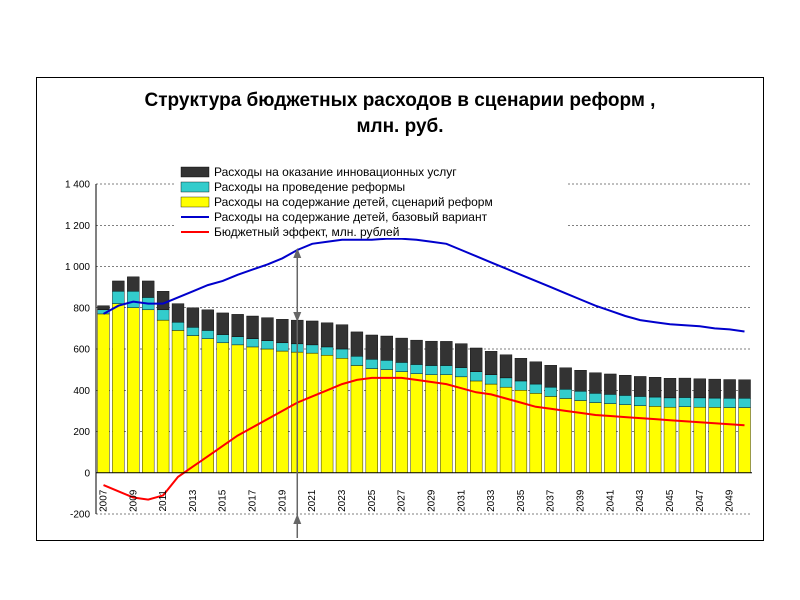 Image resolution: width=800 pixels, height=600 pixels. Describe the element at coordinates (424, 285) in the screenshot. I see `series-line` at that location.